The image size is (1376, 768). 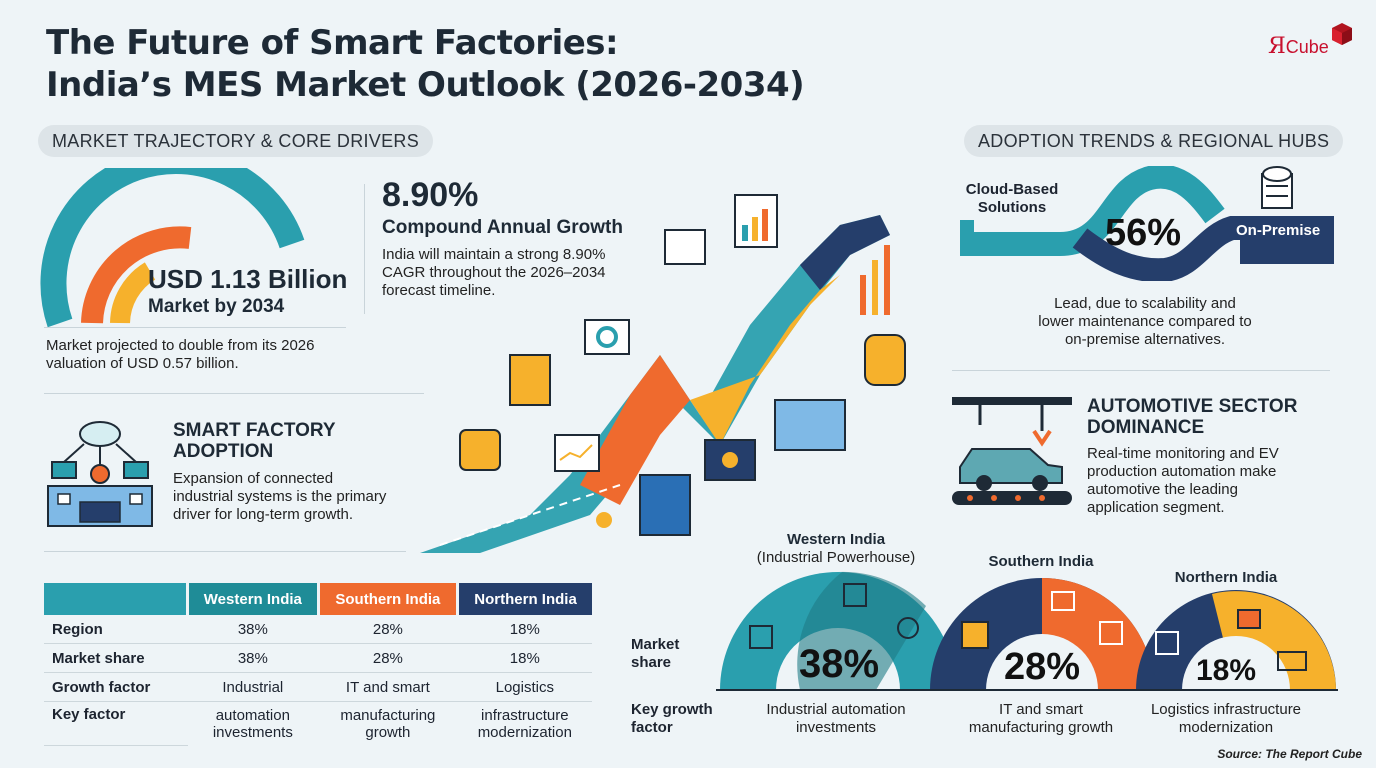 What do you see at coordinates (1027, 631) in the screenshot?
I see `regional-hubs-chart` at bounding box center [1027, 631].